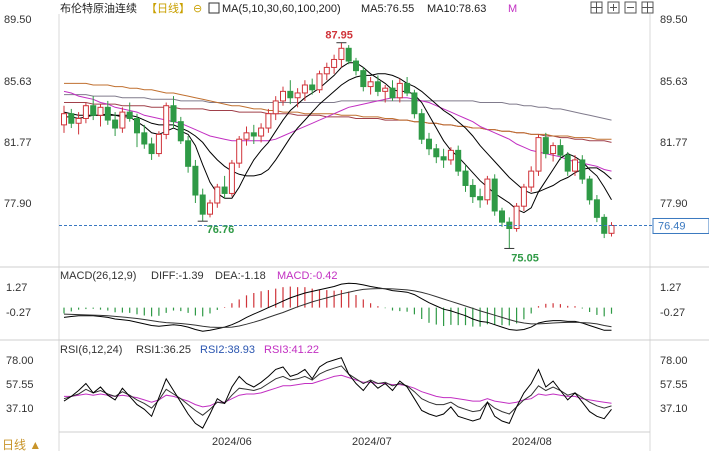 The image size is (709, 453). Describe the element at coordinates (16, 288) in the screenshot. I see `macd-tick: 1.27` at that location.